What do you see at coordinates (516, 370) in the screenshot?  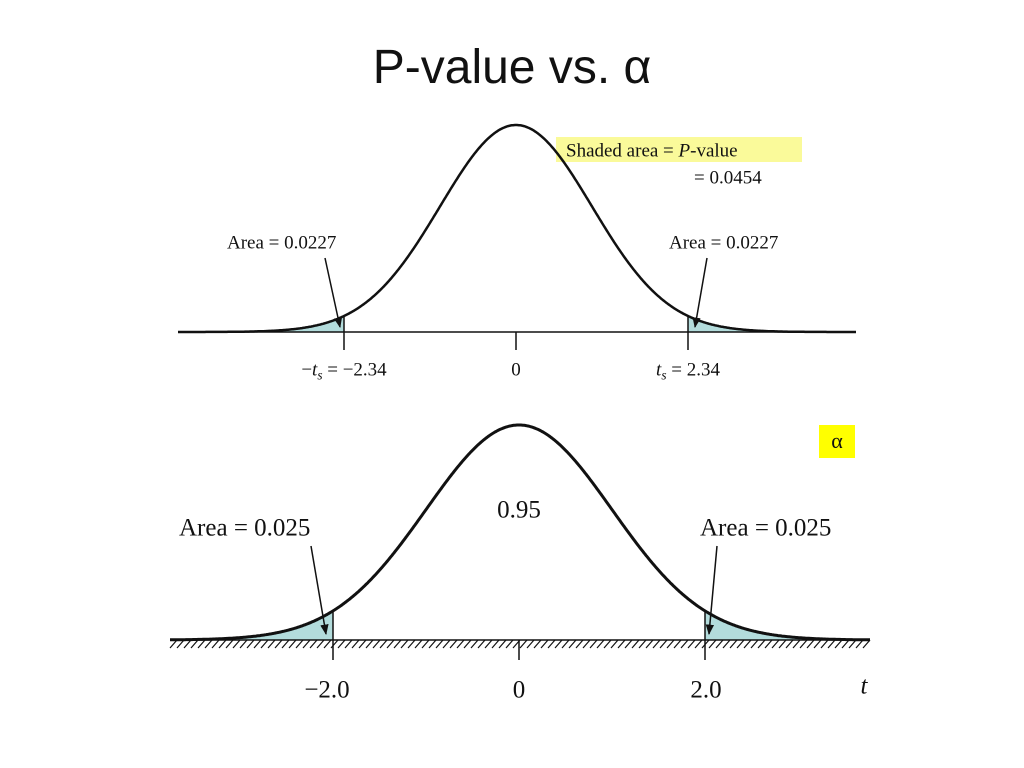 I see `tick-label: 0` at bounding box center [516, 370].